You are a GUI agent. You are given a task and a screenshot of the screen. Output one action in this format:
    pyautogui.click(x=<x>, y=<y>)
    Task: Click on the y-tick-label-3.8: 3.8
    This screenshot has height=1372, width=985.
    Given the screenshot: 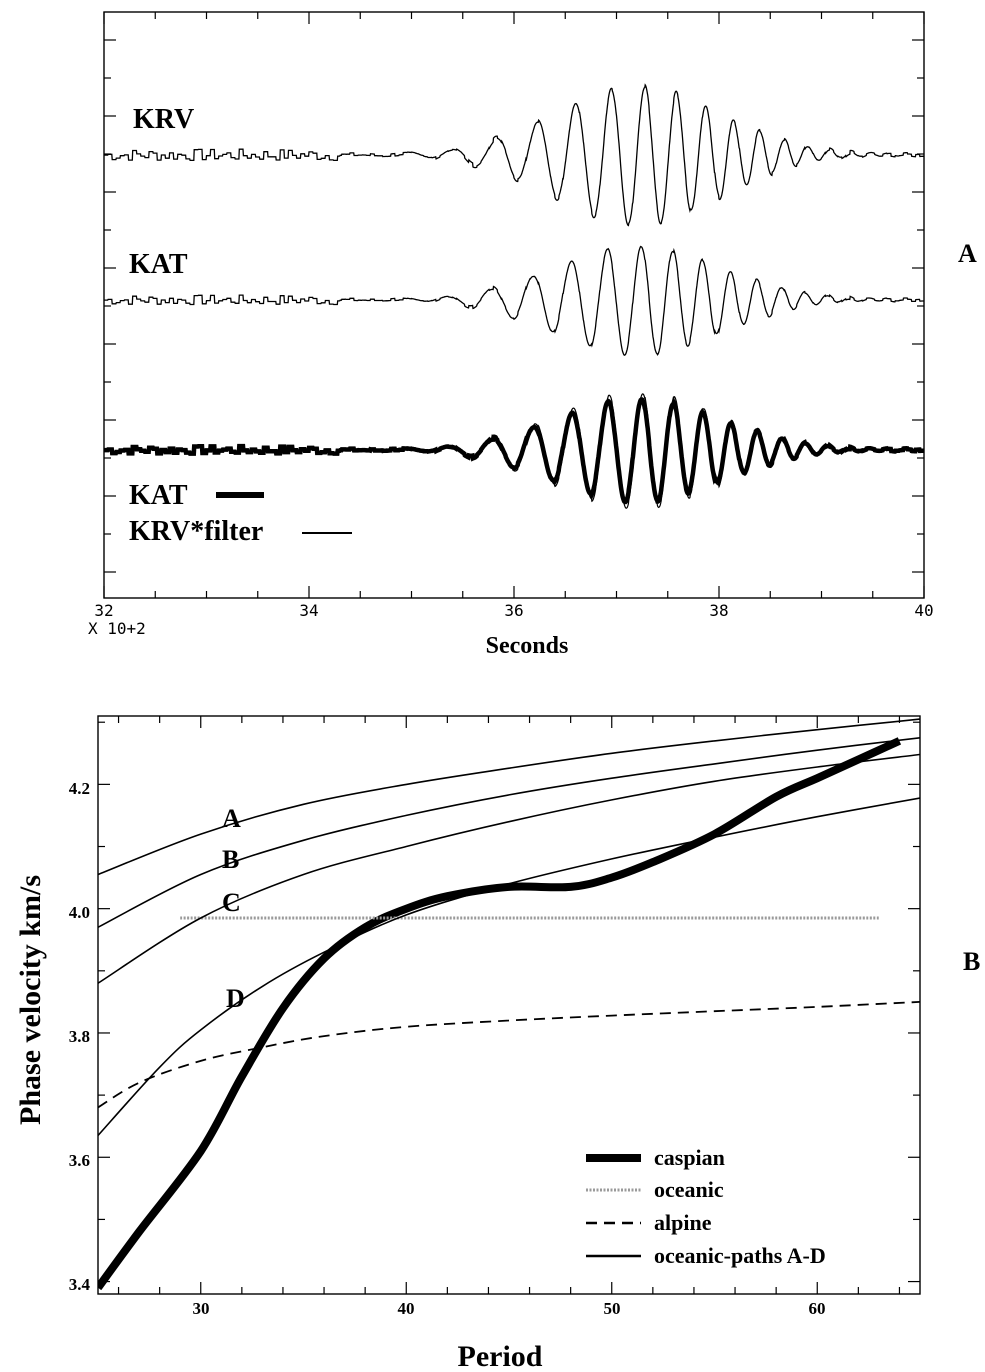 What is the action you would take?
    pyautogui.click(x=79, y=1036)
    